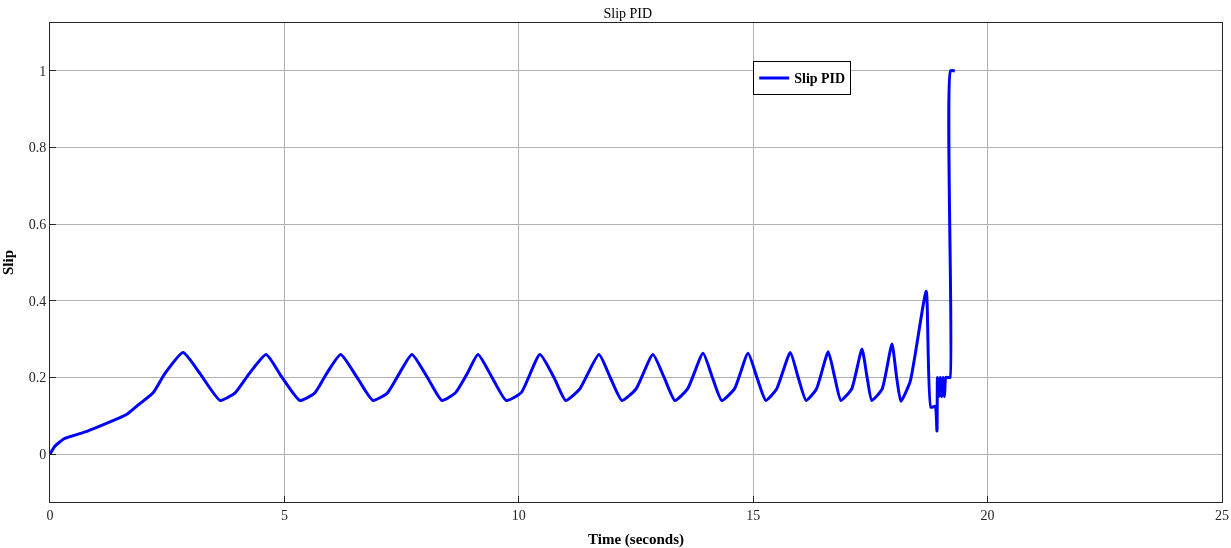 The width and height of the screenshot is (1231, 548). What do you see at coordinates (987, 515) in the screenshot?
I see `x-tick-label: 20` at bounding box center [987, 515].